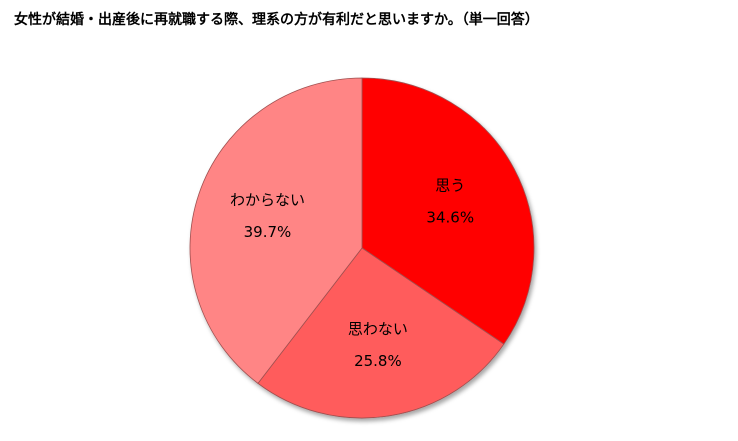 This screenshot has width=738, height=441. I want to click on slice-value-label: 34.6%, so click(450, 218).